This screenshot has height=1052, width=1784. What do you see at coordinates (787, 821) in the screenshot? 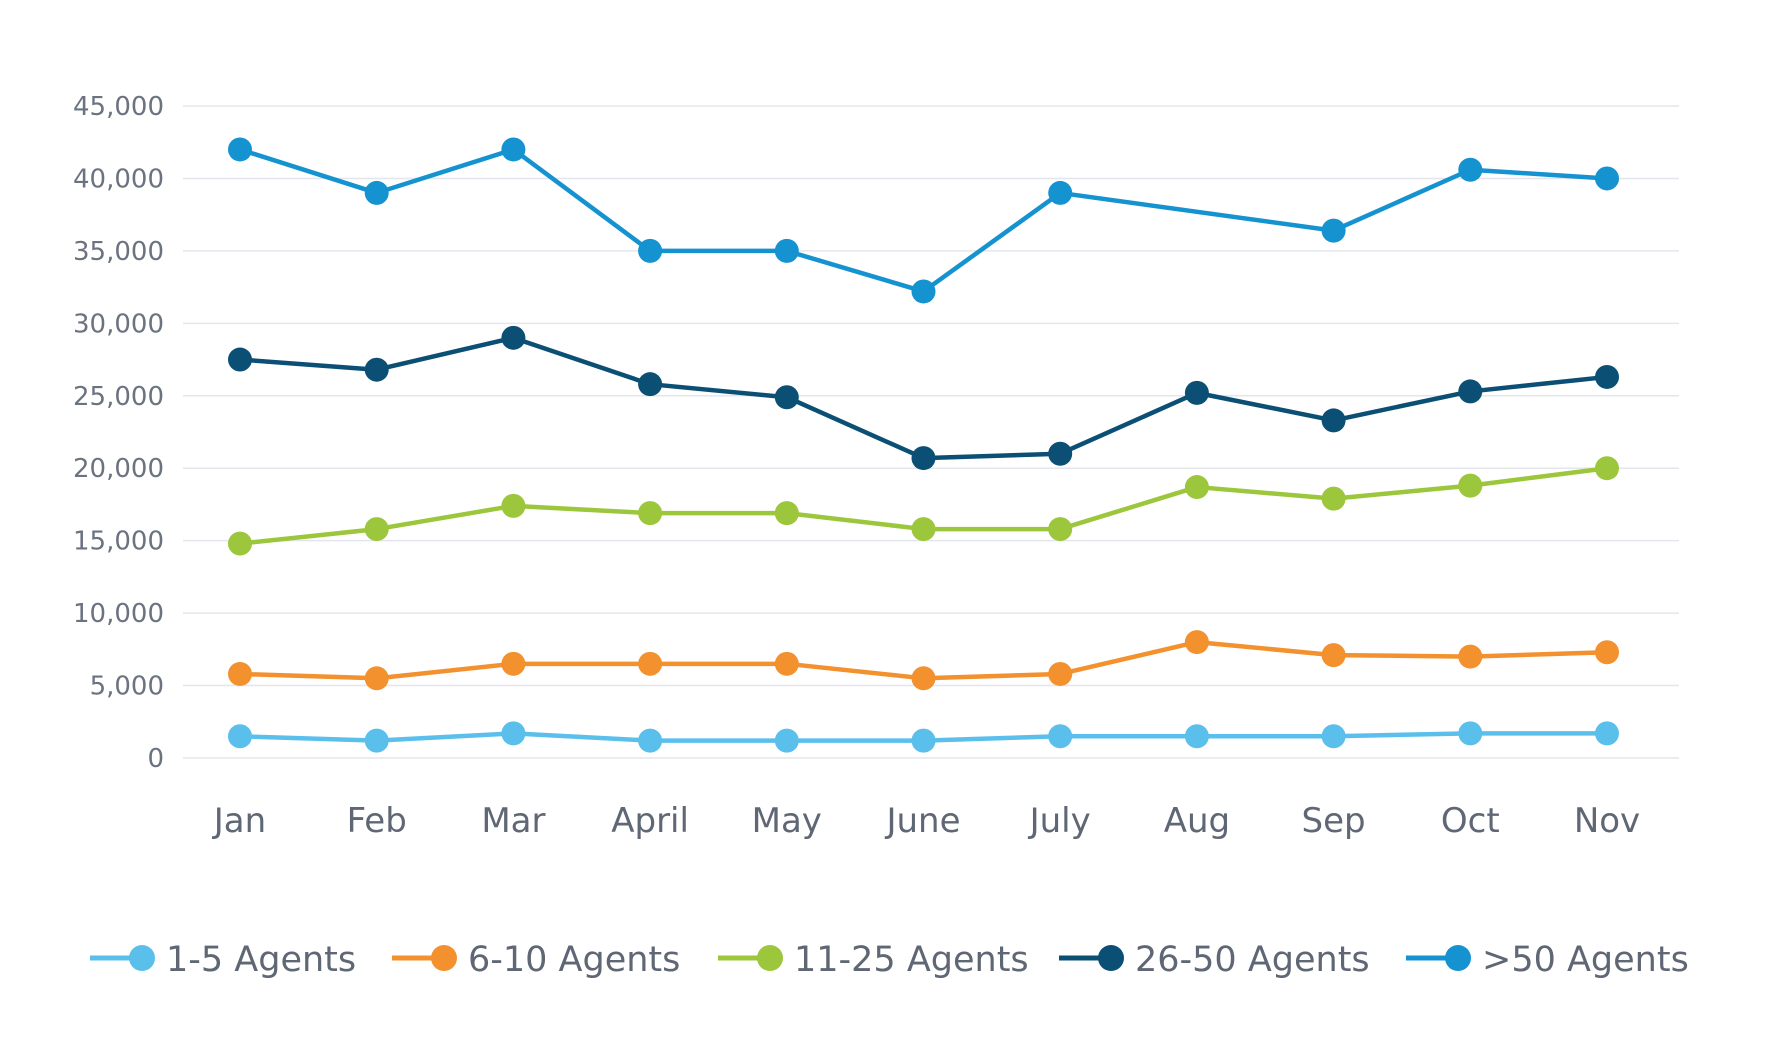
I see `x-tick-label: May` at bounding box center [787, 821].